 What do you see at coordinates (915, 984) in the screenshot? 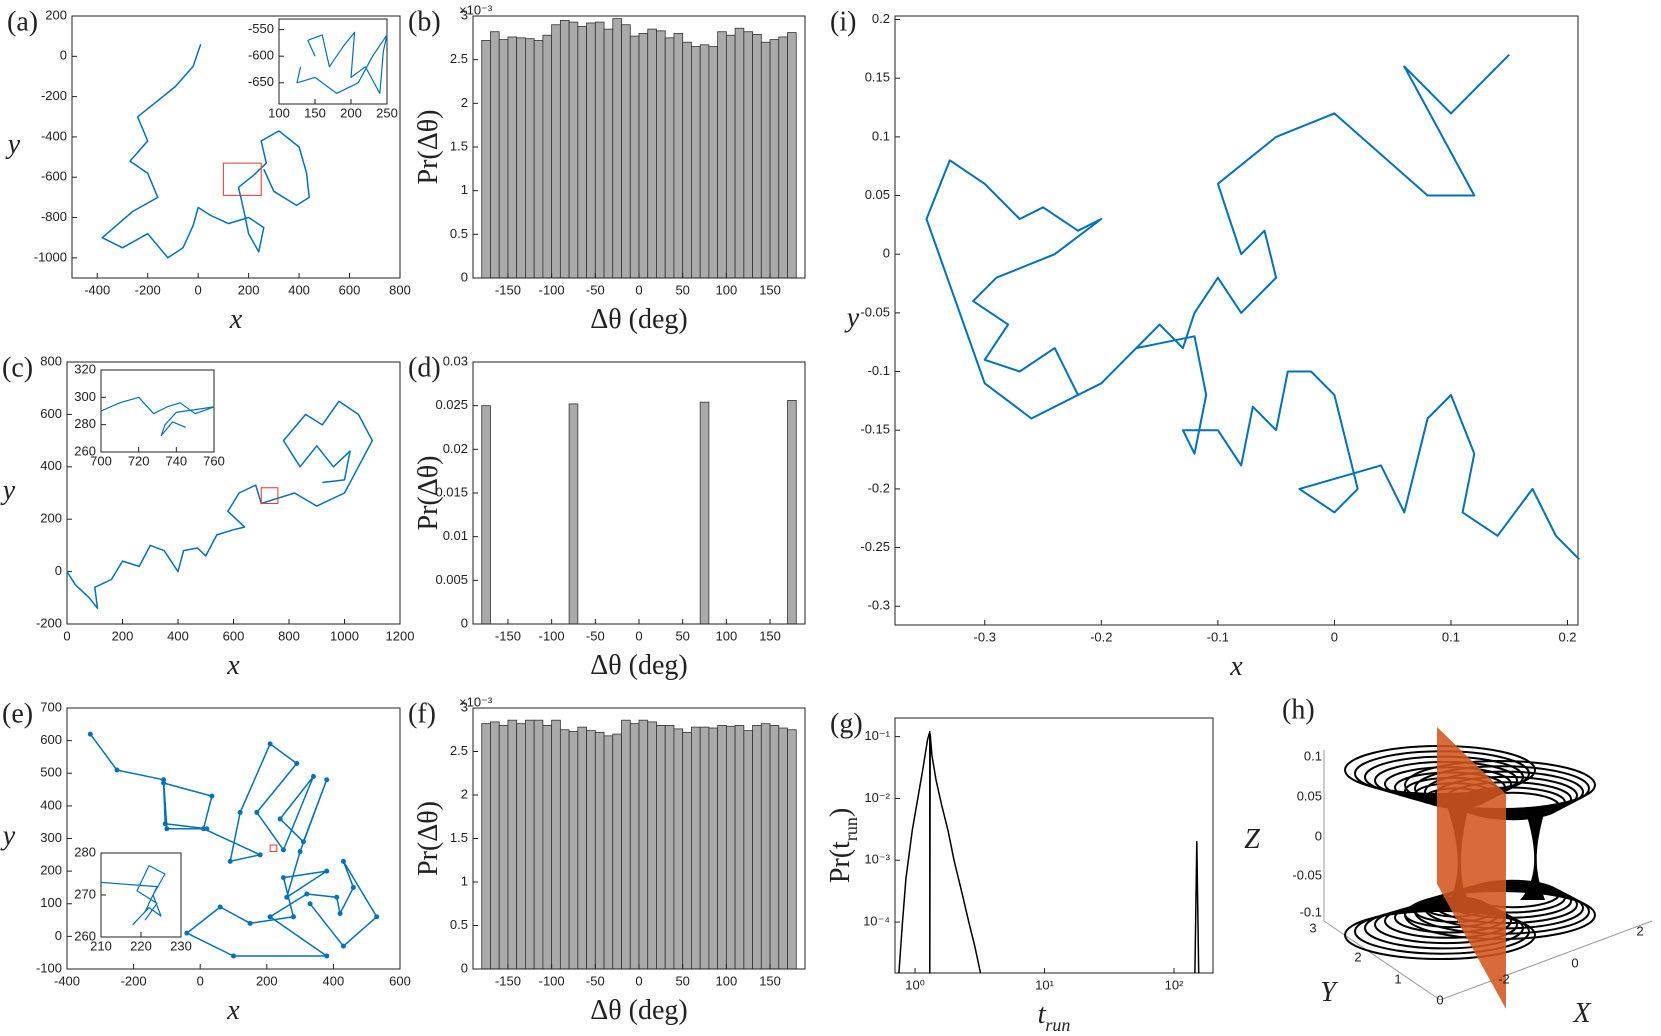
I see `x-tick-label: 10⁰` at bounding box center [915, 984].